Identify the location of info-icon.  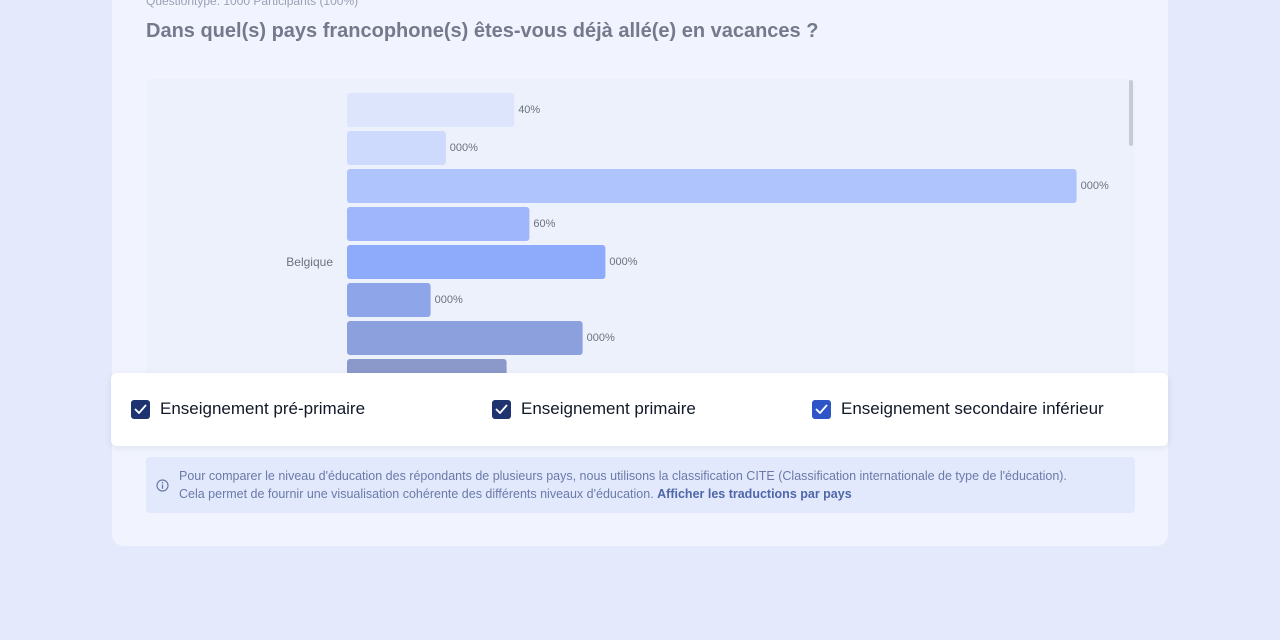
(162, 485).